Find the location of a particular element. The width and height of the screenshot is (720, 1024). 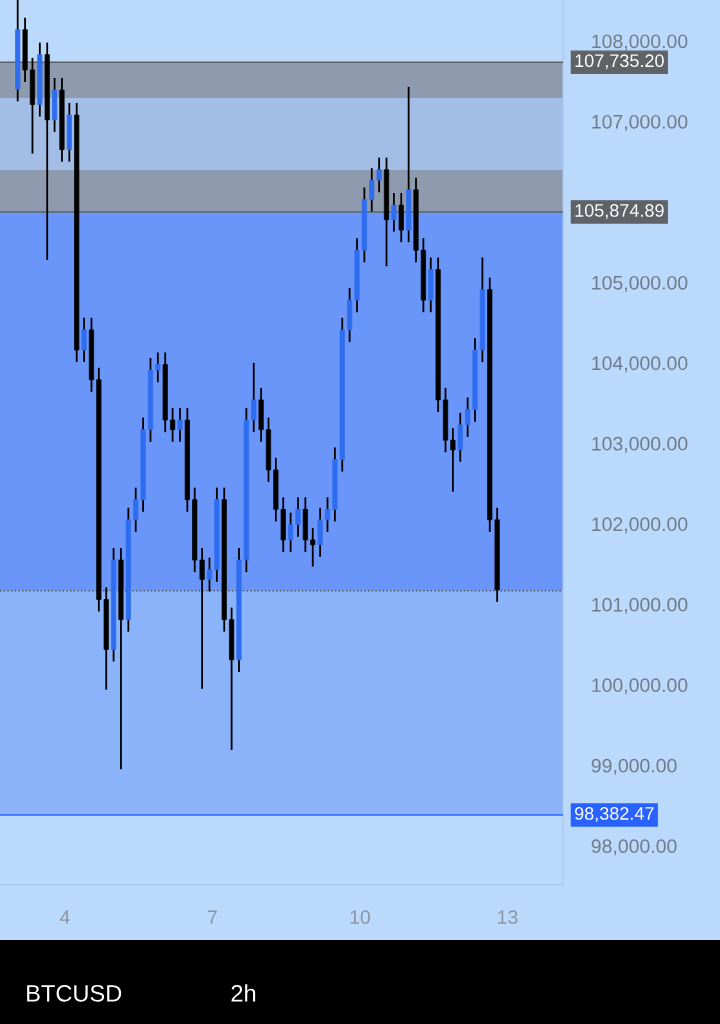

y-tick-label: 107,000.00 is located at coordinates (640, 122).